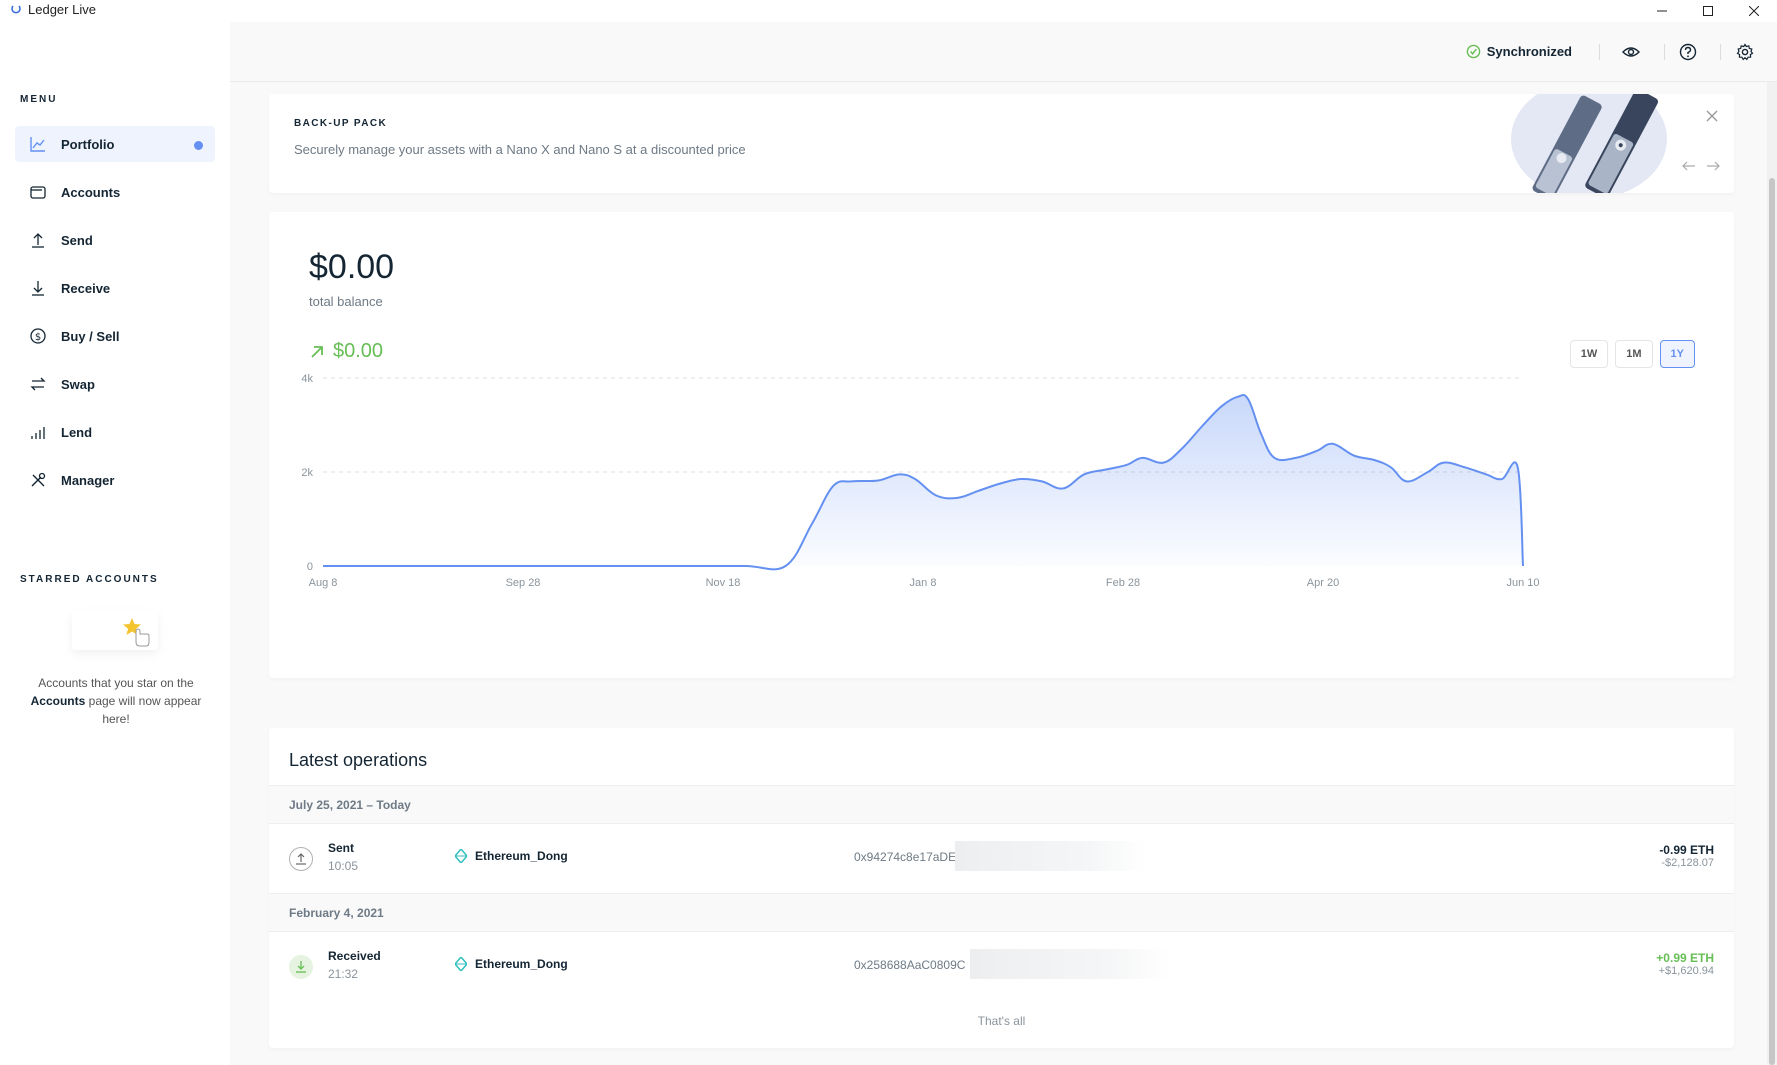 The image size is (1777, 1065). Describe the element at coordinates (39, 99) in the screenshot. I see `menu-section-label: MENU` at that location.